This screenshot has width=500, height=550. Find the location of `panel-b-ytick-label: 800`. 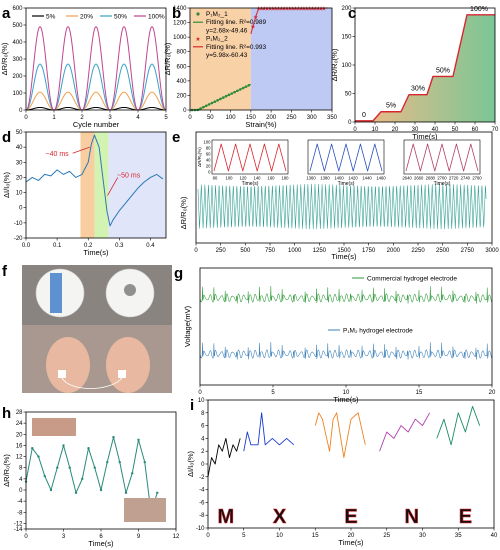

panel-b-ytick-label: 800 is located at coordinates (181, 53).